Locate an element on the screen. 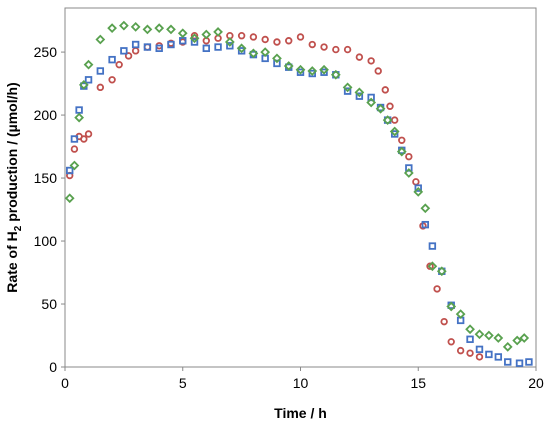 Image resolution: width=550 pixels, height=427 pixels. y-axis-title-prefix: Rate of H is located at coordinates (12, 261).